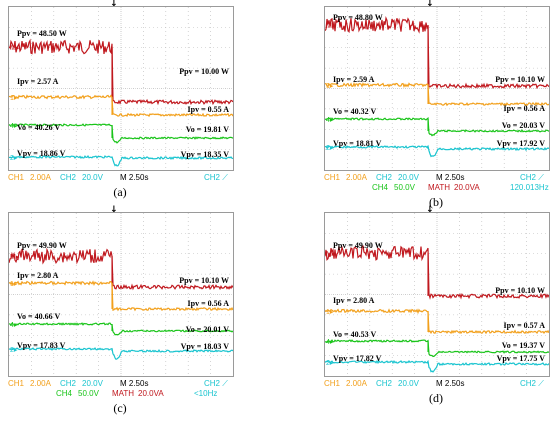 This screenshot has height=422, width=550. Describe the element at coordinates (38, 316) in the screenshot. I see `annotation-before-step: Vo = 40.66 V` at that location.